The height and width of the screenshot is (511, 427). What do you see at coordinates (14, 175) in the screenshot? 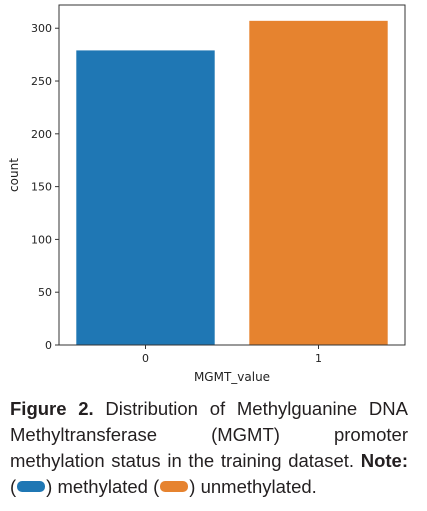
I see `y-axis-label: count` at bounding box center [14, 175].